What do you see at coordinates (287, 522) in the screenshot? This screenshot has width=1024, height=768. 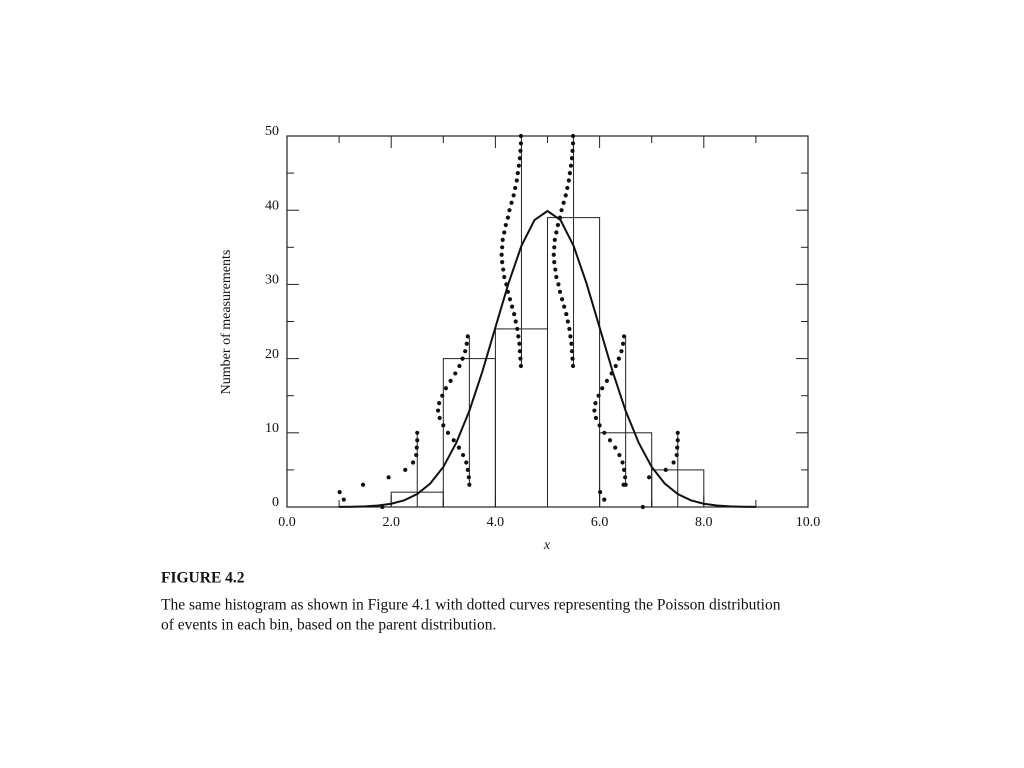 I see `x-tick-label: 0.0` at bounding box center [287, 522].